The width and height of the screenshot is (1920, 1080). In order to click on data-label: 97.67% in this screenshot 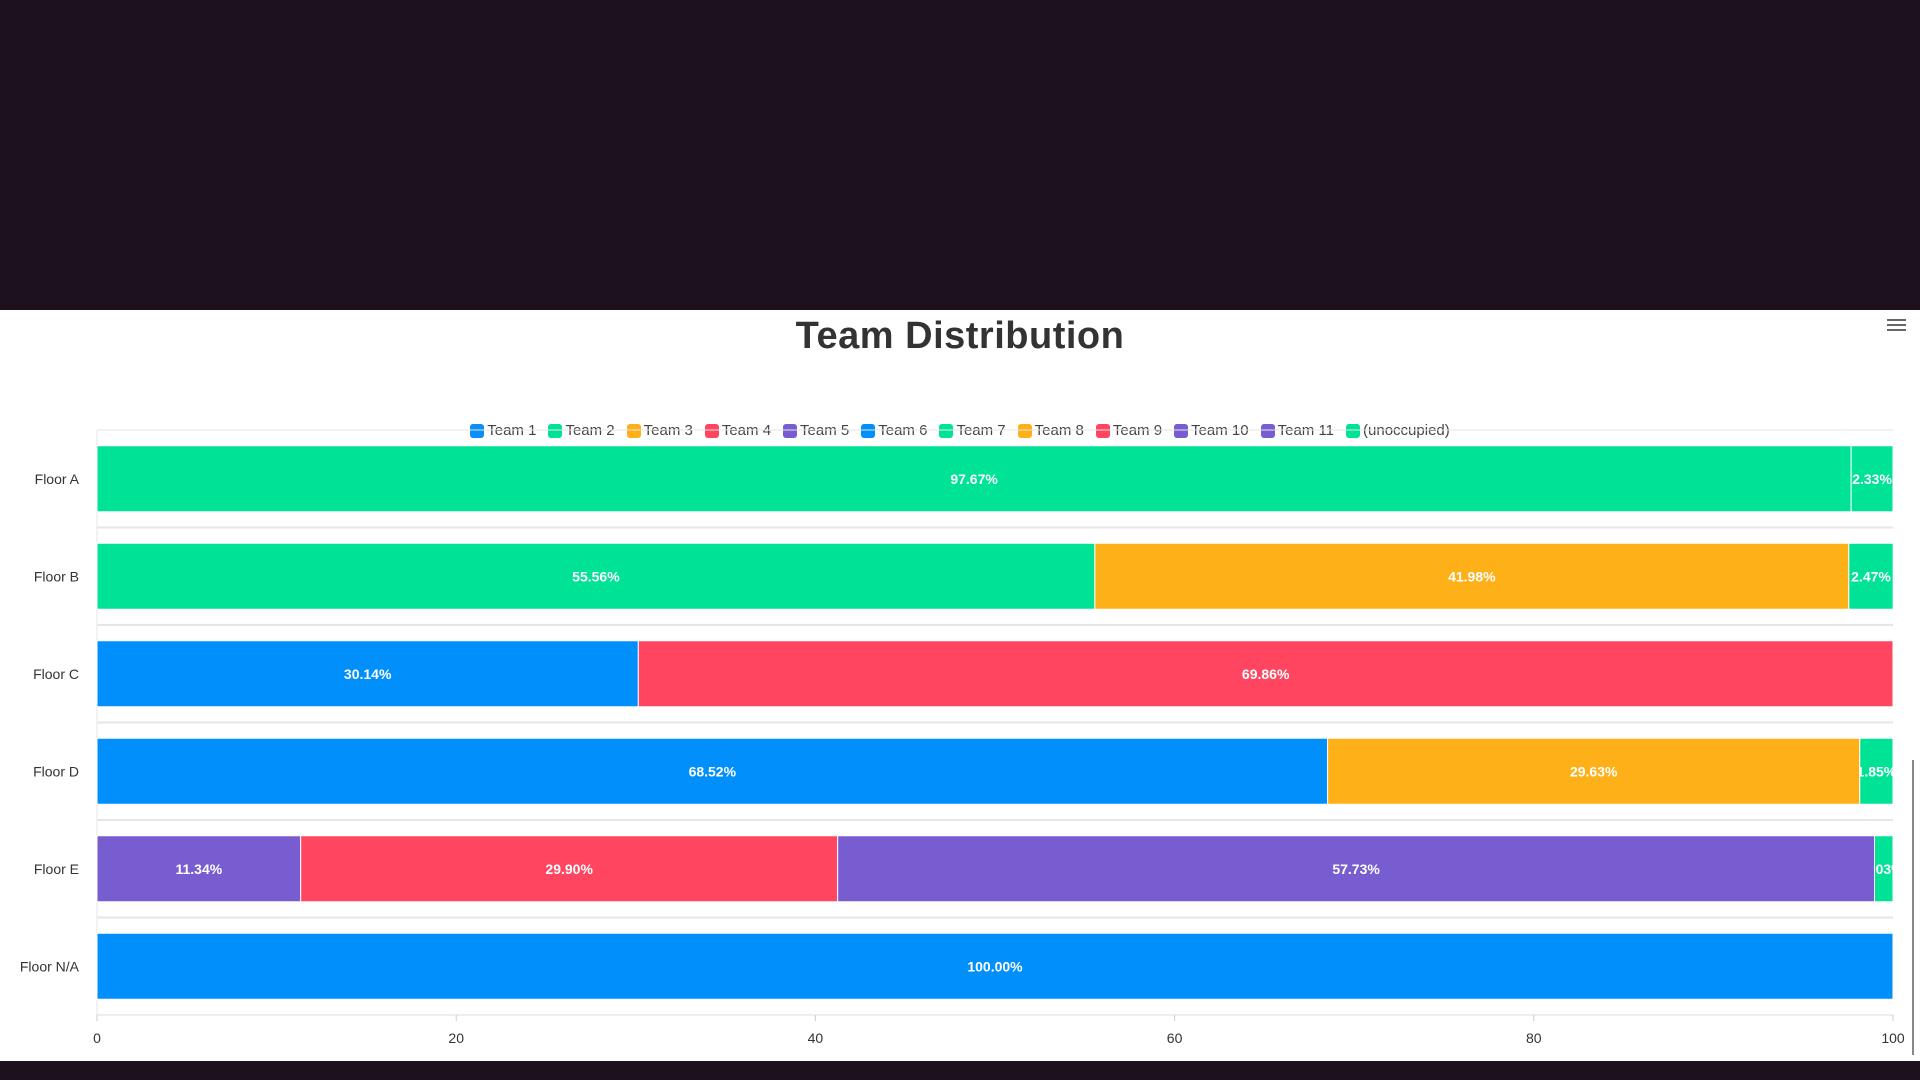, I will do `click(974, 479)`.